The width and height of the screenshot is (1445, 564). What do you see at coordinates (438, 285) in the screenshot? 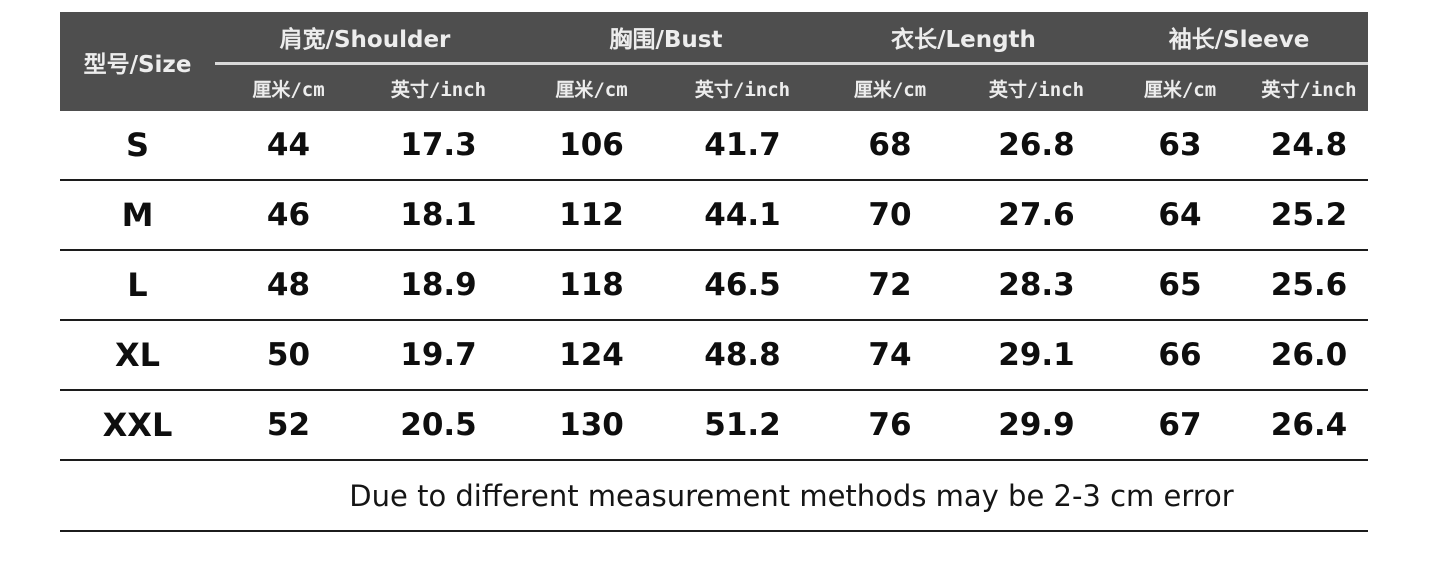
I see `value-cell: 18.9` at bounding box center [438, 285].